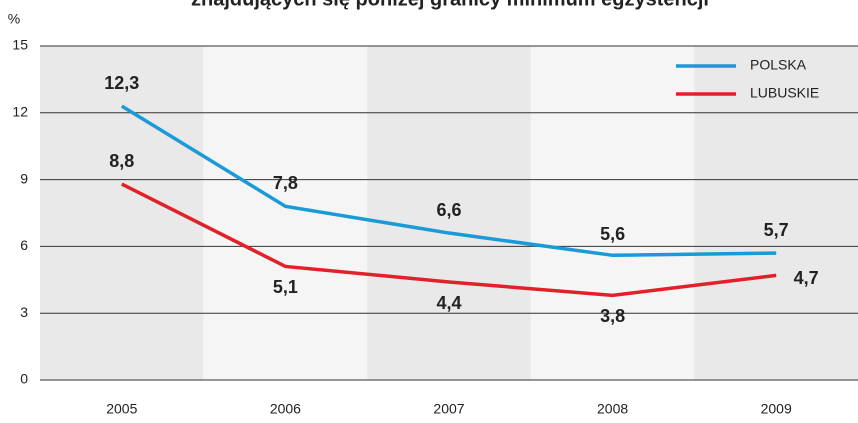  What do you see at coordinates (784, 93) in the screenshot?
I see `legend-label: LUBUSKIE` at bounding box center [784, 93].